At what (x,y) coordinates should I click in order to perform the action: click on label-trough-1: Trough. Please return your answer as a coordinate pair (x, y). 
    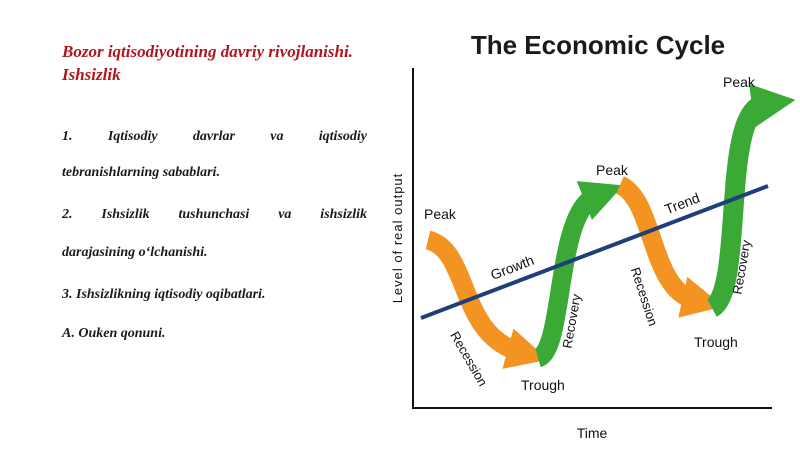
    Looking at the image, I should click on (543, 385).